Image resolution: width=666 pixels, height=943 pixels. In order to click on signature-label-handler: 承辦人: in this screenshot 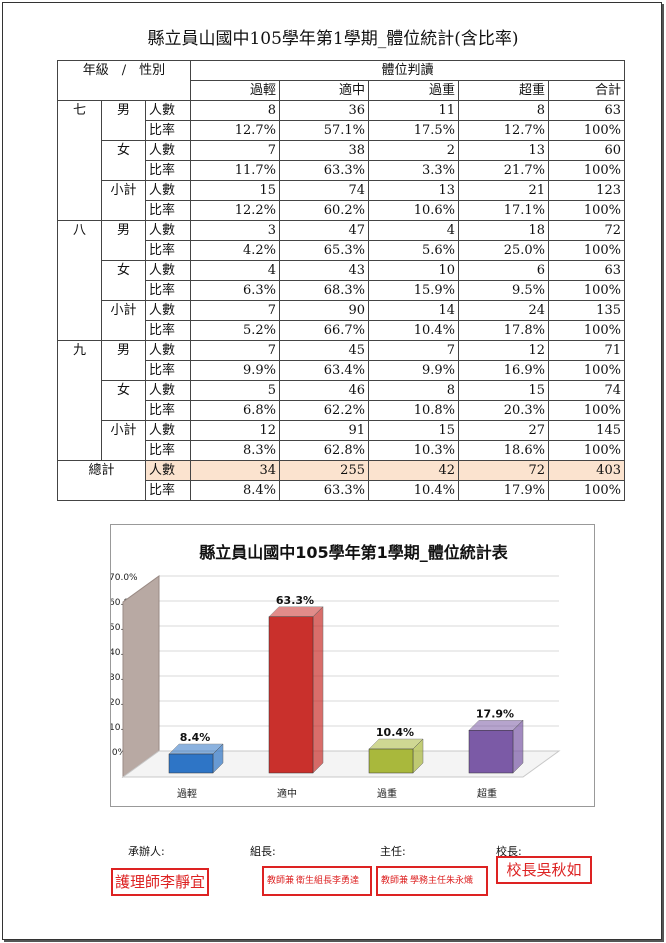, I will do `click(146, 851)`.